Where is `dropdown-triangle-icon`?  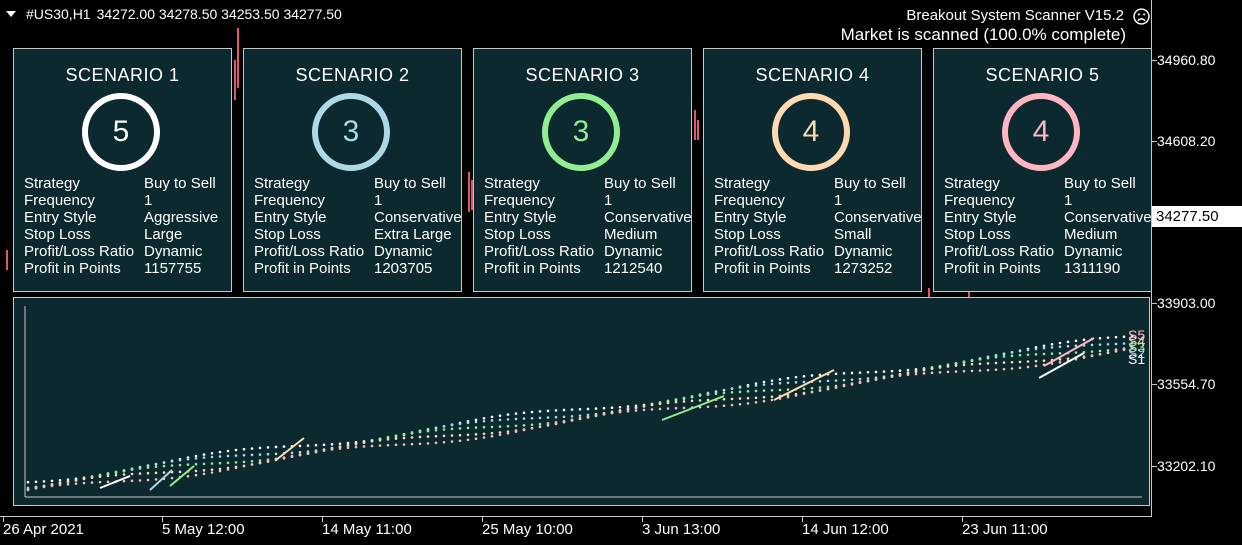 dropdown-triangle-icon is located at coordinates (11, 14).